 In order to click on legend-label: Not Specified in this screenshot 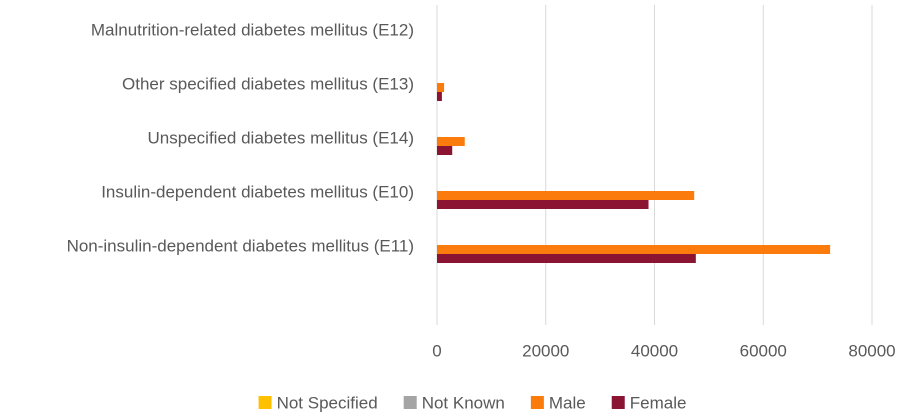, I will do `click(327, 402)`.